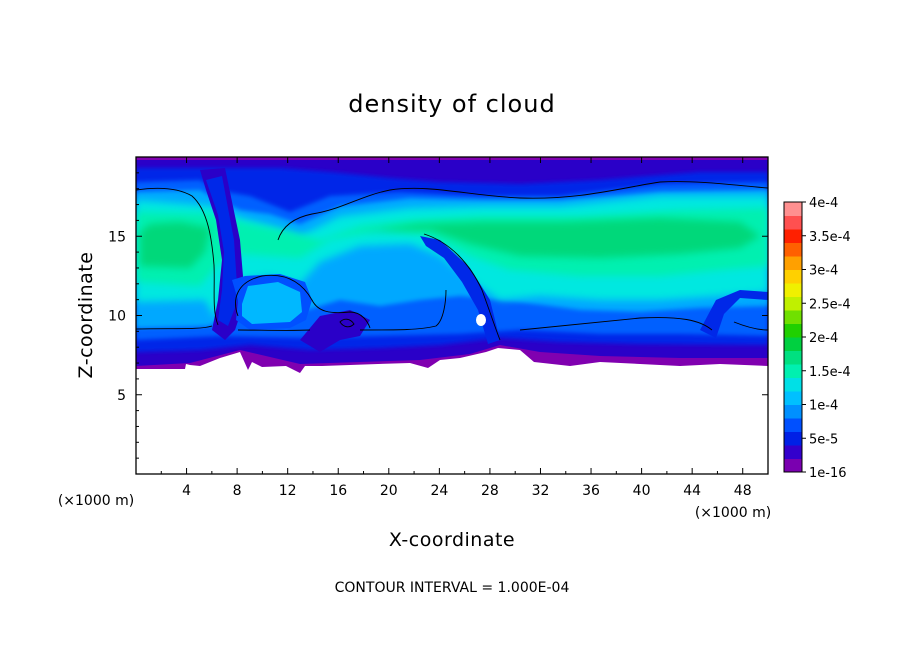 The width and height of the screenshot is (904, 654). Describe the element at coordinates (347, 323) in the screenshot. I see `contour-inner-swirl` at that location.